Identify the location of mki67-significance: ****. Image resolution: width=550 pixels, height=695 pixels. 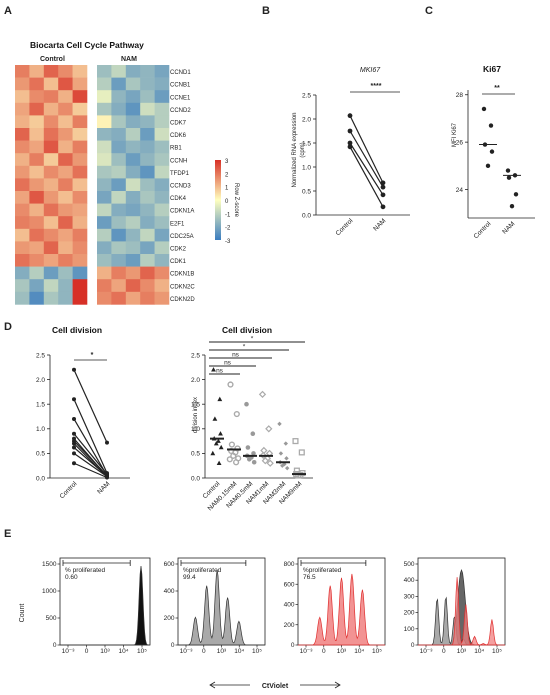
(376, 86).